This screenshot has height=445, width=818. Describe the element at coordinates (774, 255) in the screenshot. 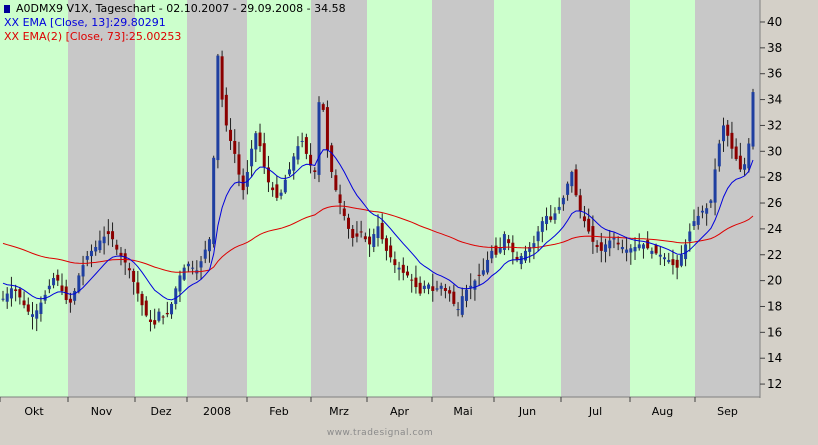

I see `y-tick-label: 22` at that location.